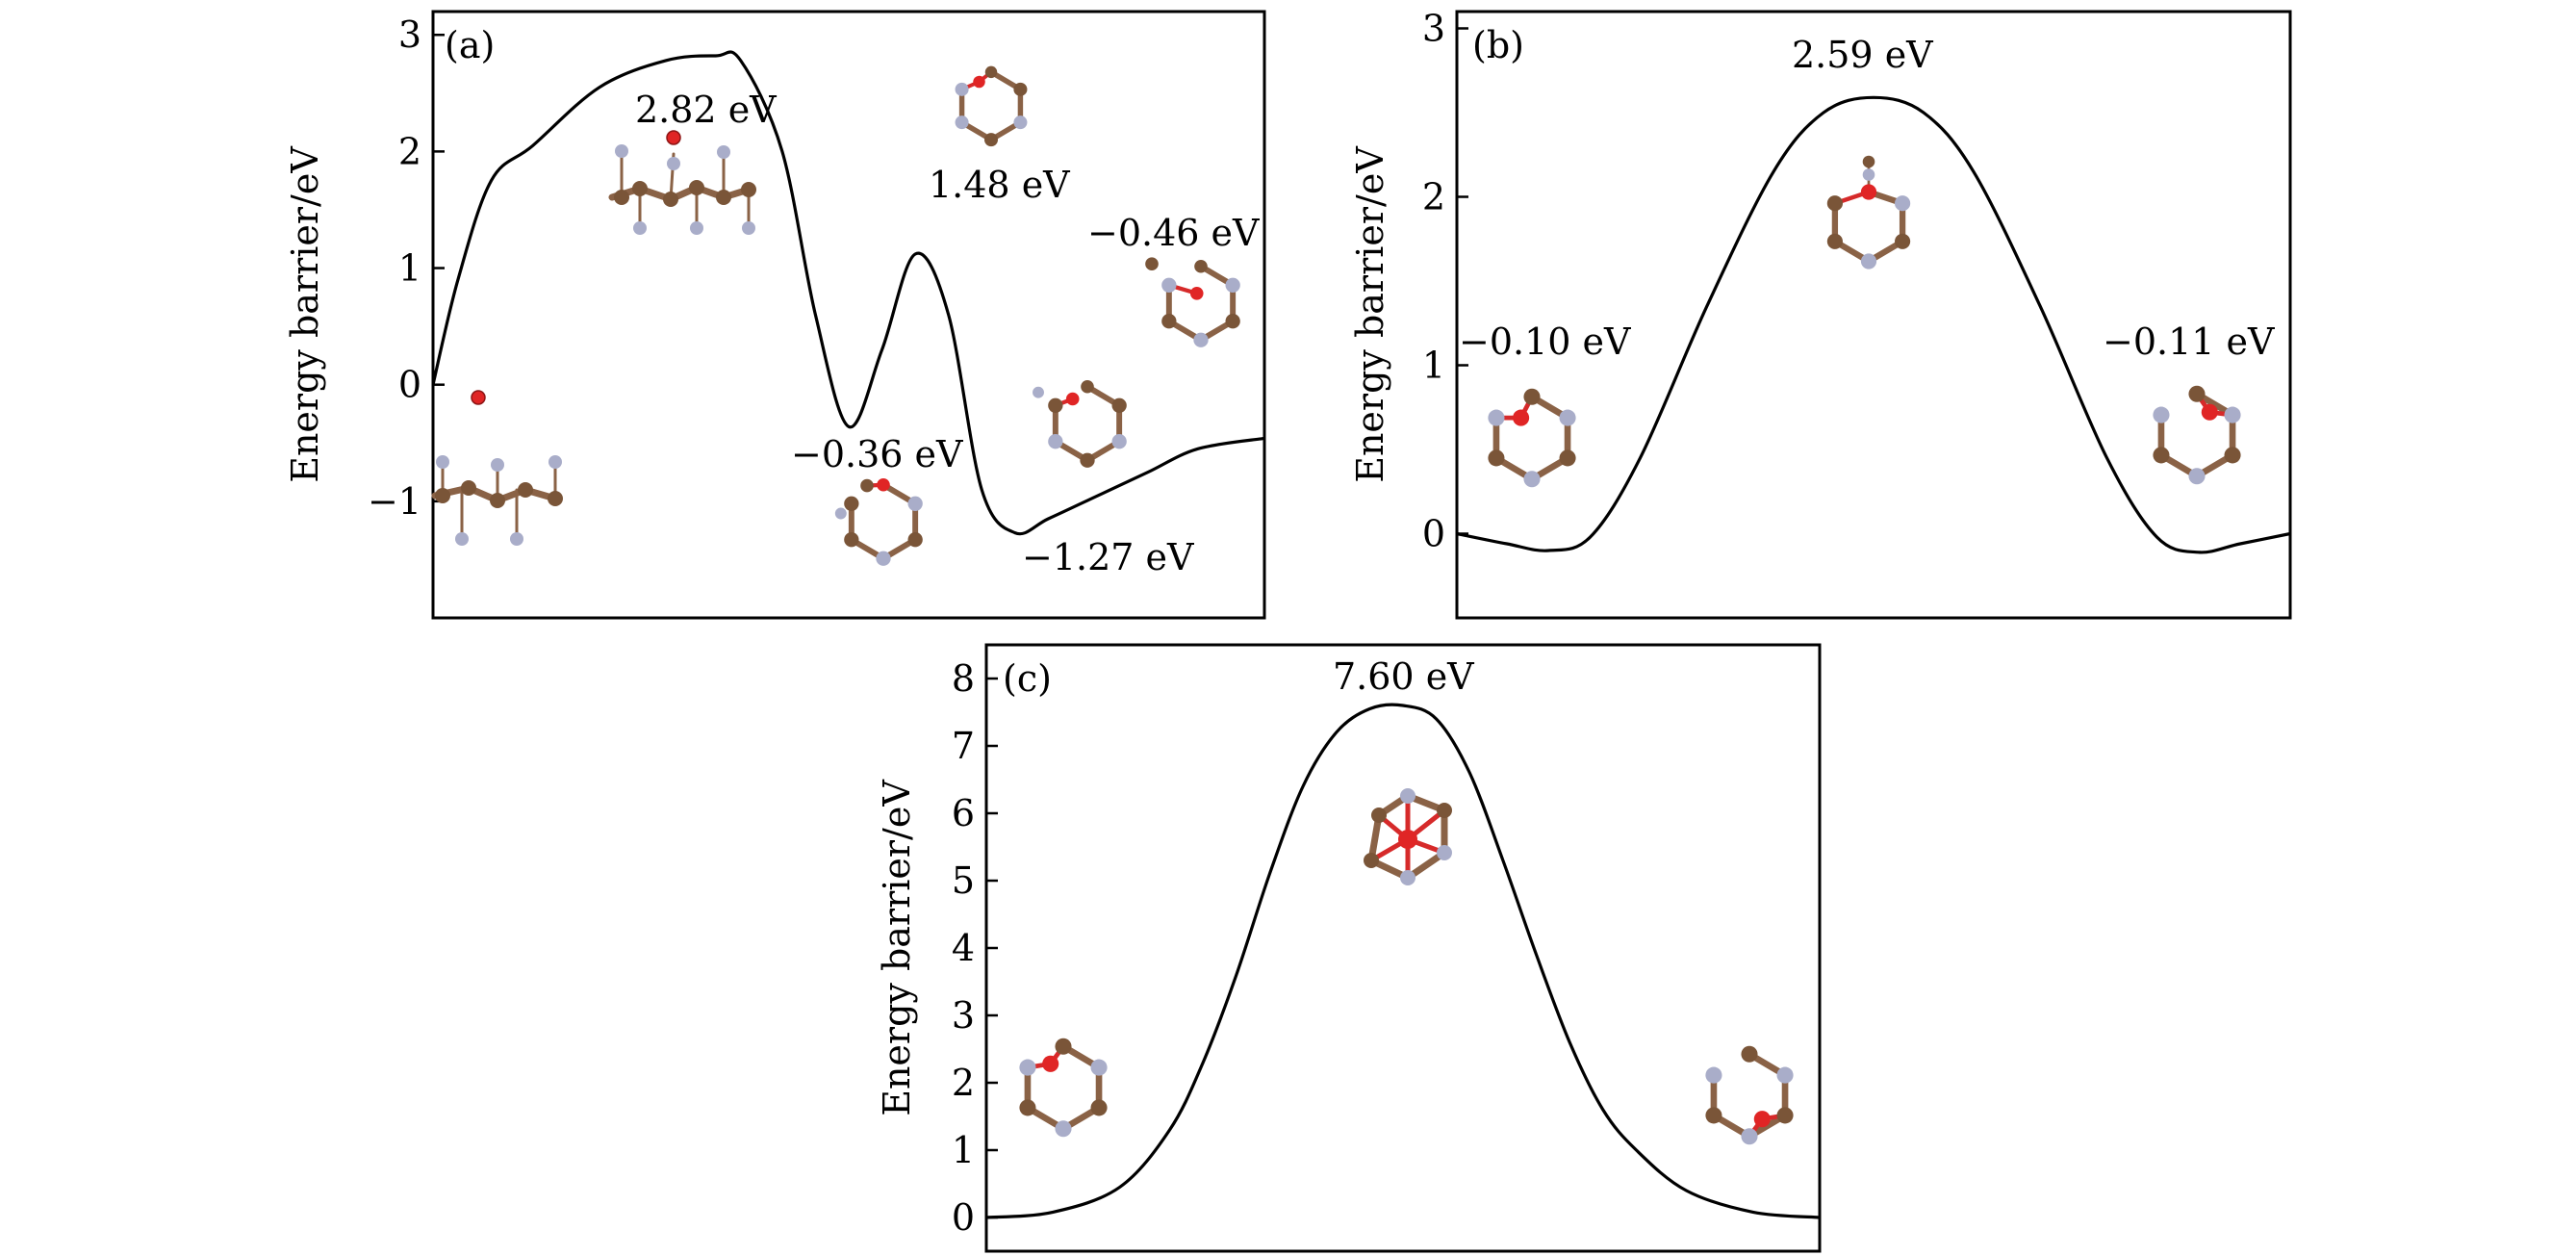 This screenshot has width=2576, height=1256. Describe the element at coordinates (963, 746) in the screenshot. I see `panel-c-y-tick-label: 7` at that location.